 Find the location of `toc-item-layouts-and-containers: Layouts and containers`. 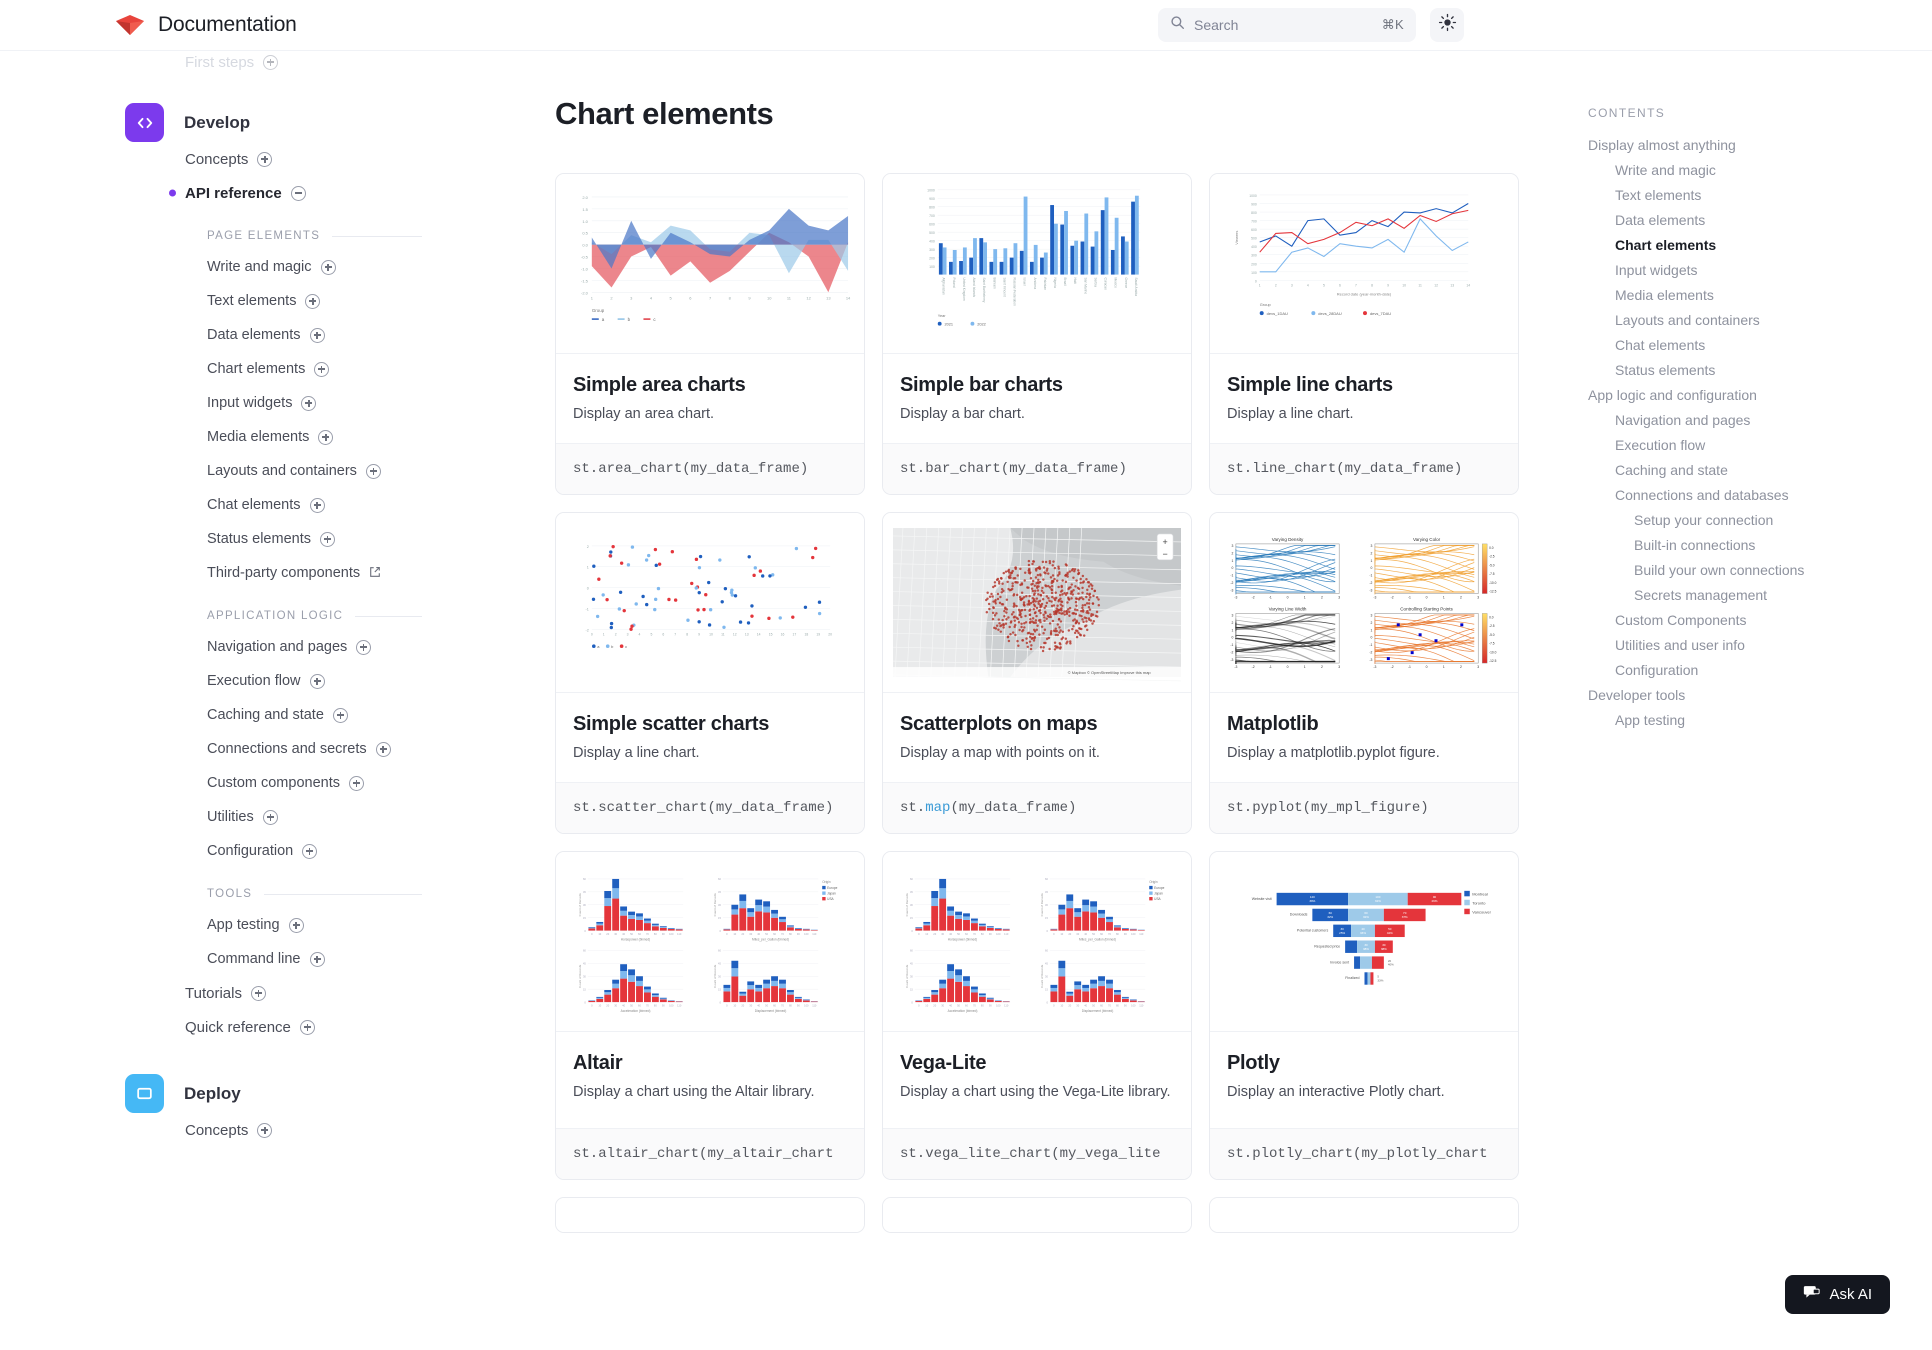

toc-item-layouts-and-containers: Layouts and containers is located at coordinates (1687, 319).